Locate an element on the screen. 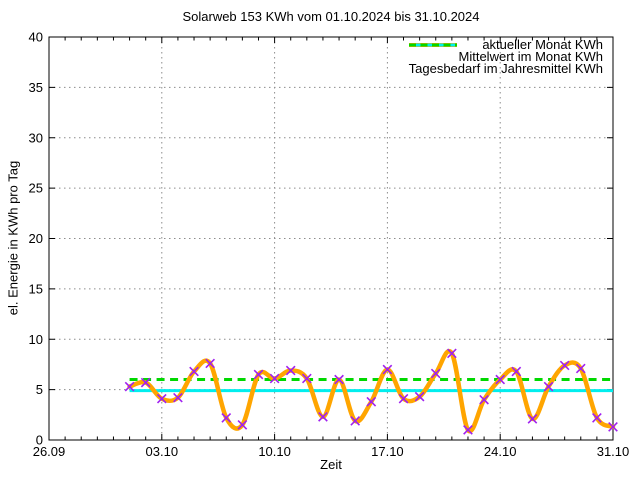  x-tick-label: 17.10 is located at coordinates (387, 451).